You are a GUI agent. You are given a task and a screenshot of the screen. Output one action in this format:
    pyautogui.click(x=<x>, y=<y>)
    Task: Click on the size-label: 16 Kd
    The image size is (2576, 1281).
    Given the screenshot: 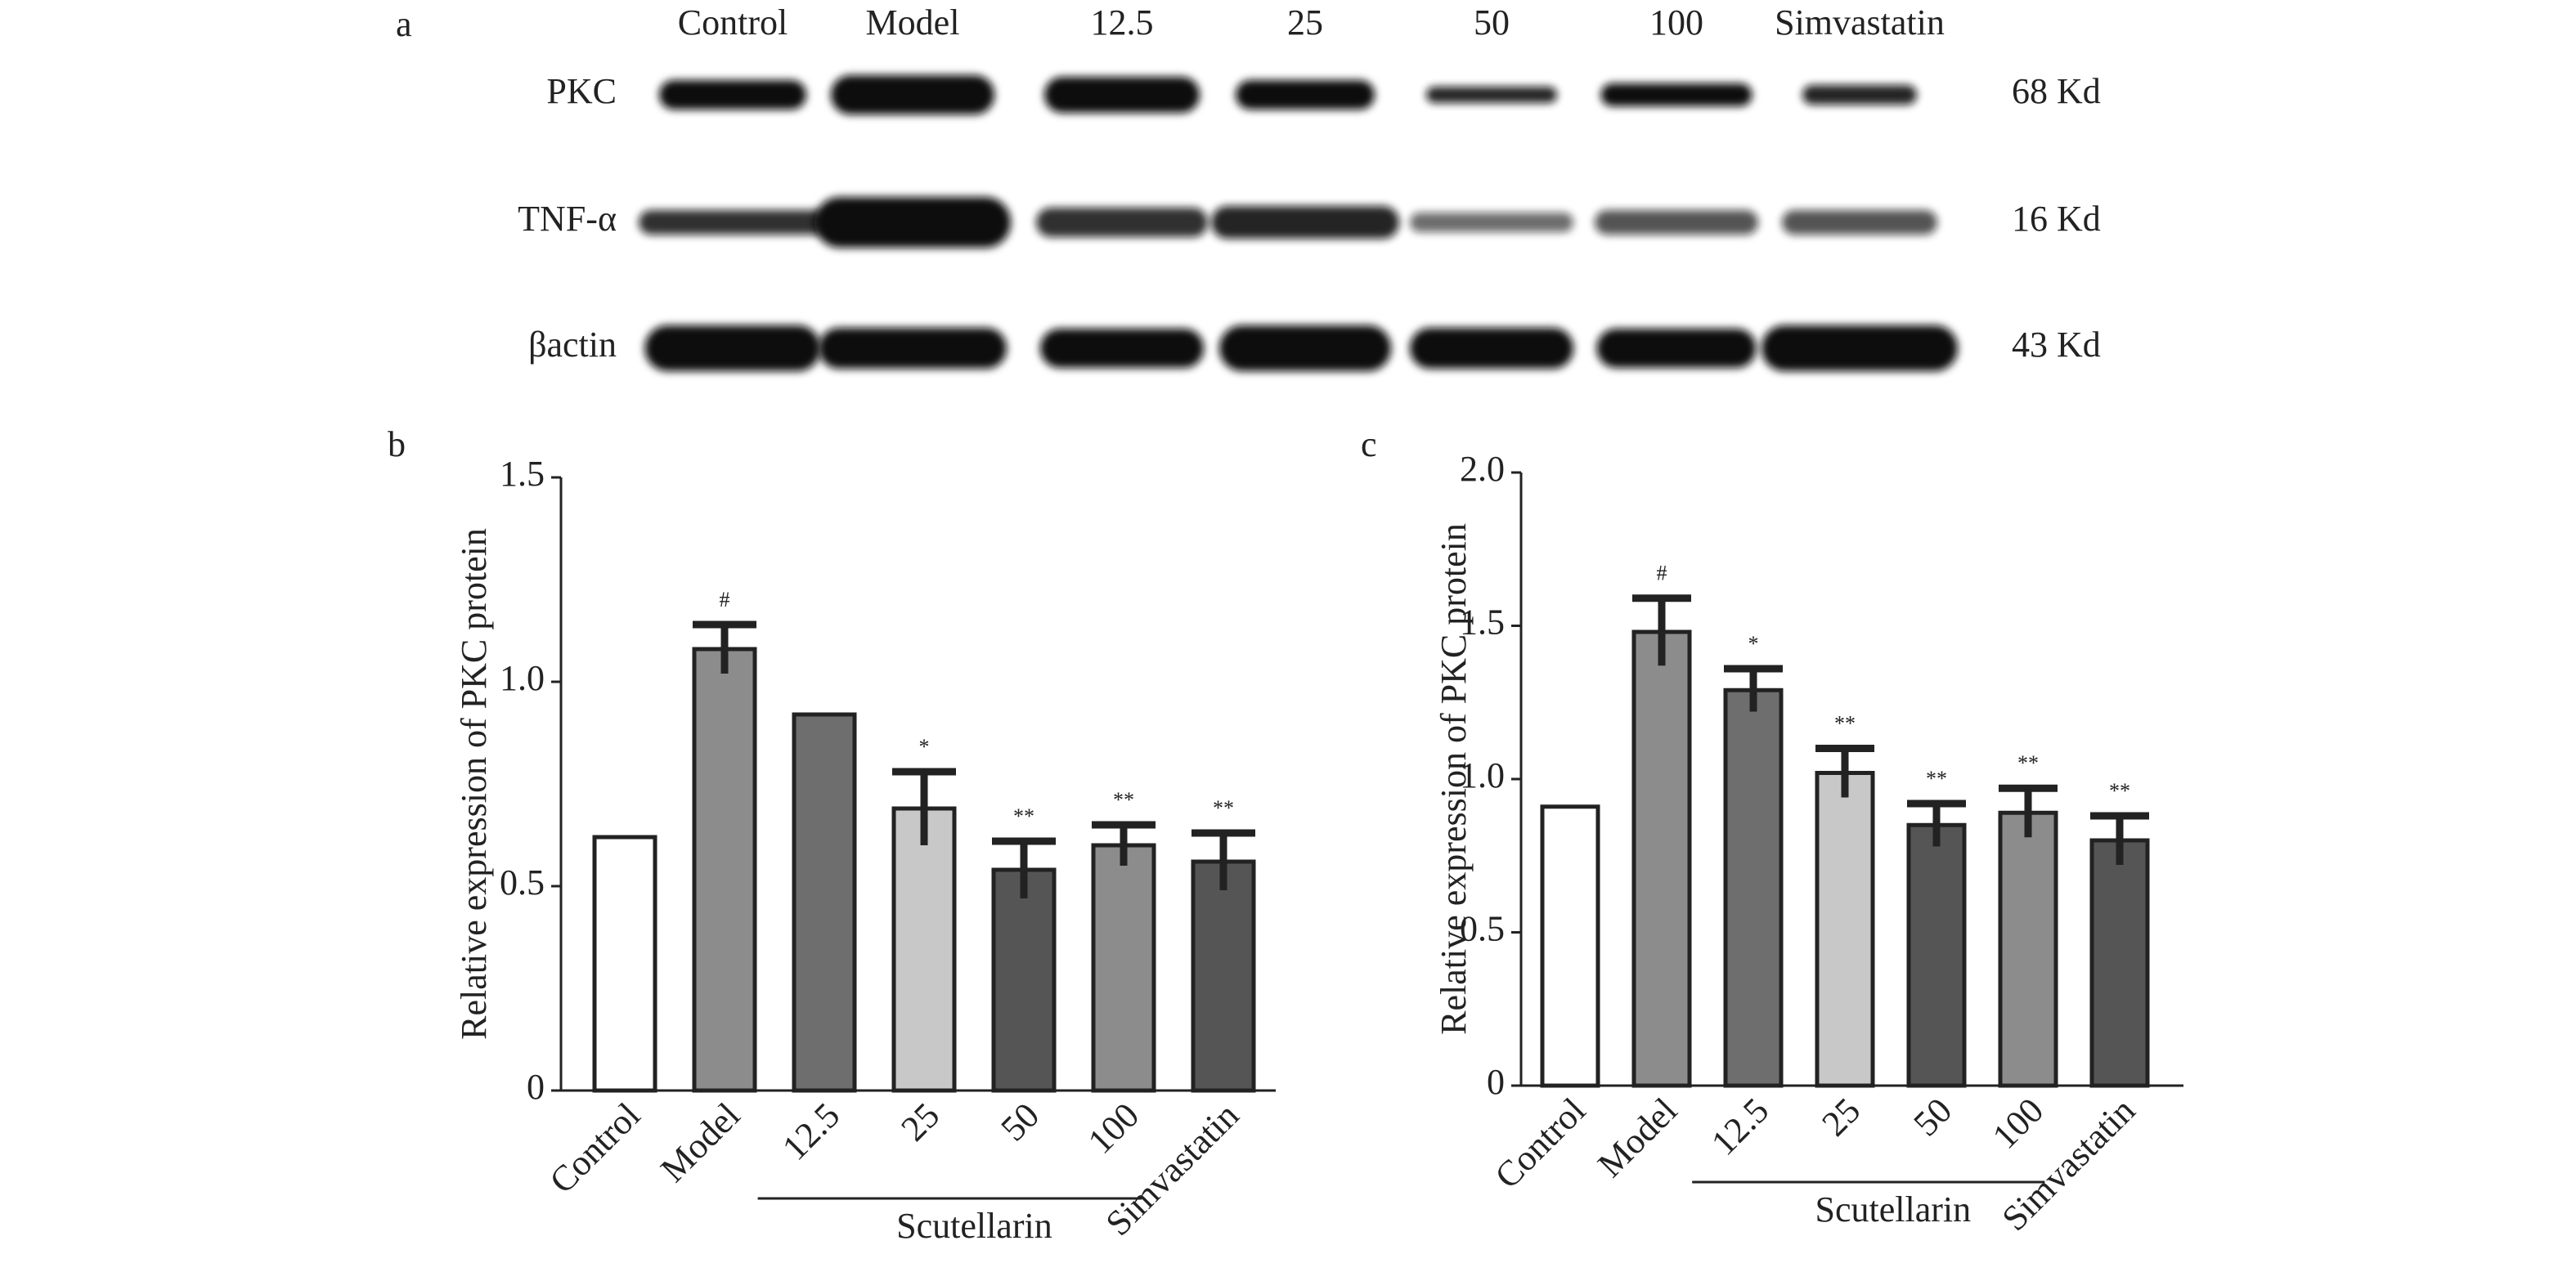 What is the action you would take?
    pyautogui.click(x=2056, y=219)
    